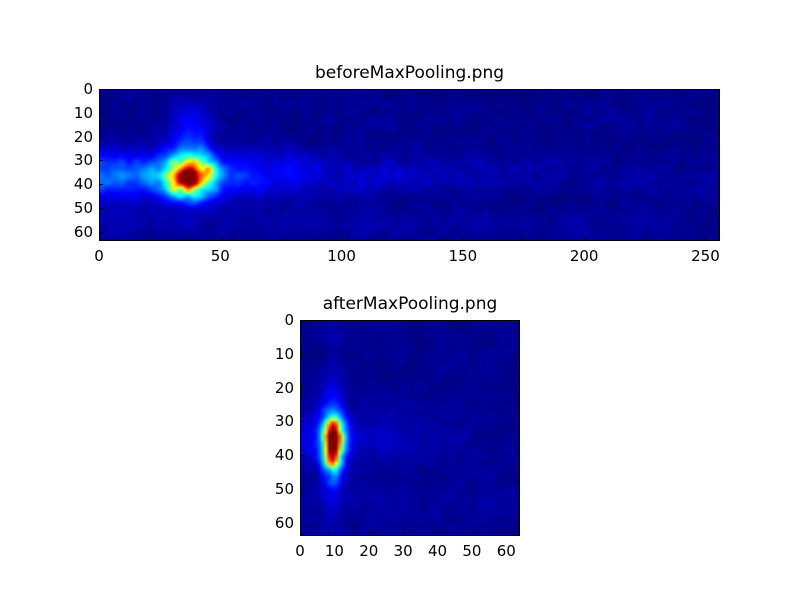 The image size is (800, 600). What do you see at coordinates (705, 256) in the screenshot?
I see `x-ticklabel-before-max-pooling: 250` at bounding box center [705, 256].